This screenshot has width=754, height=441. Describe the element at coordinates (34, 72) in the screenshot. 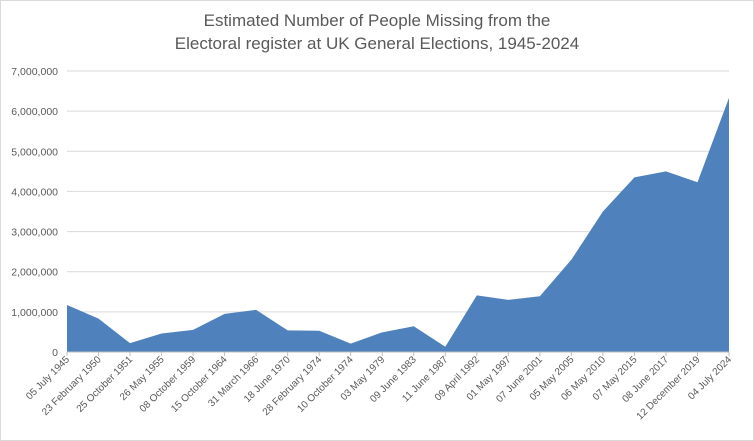

I see `y-tick-label: 7,000,000` at that location.